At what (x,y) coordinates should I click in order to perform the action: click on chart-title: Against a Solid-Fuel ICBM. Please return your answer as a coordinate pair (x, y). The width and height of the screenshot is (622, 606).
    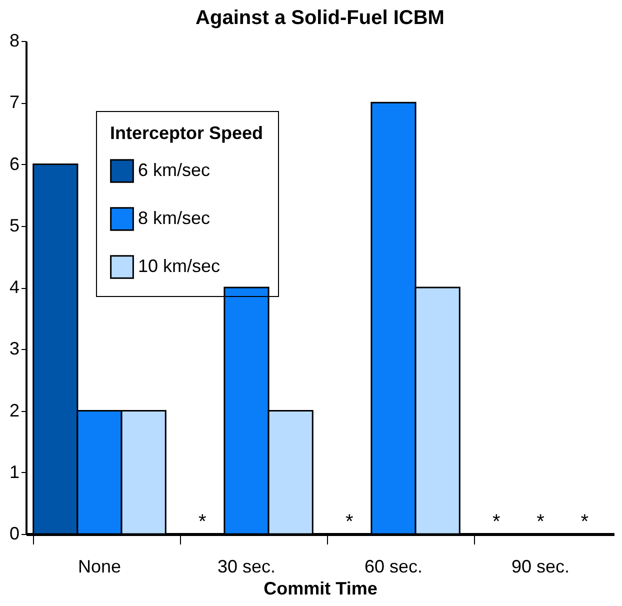
    Looking at the image, I should click on (320, 18).